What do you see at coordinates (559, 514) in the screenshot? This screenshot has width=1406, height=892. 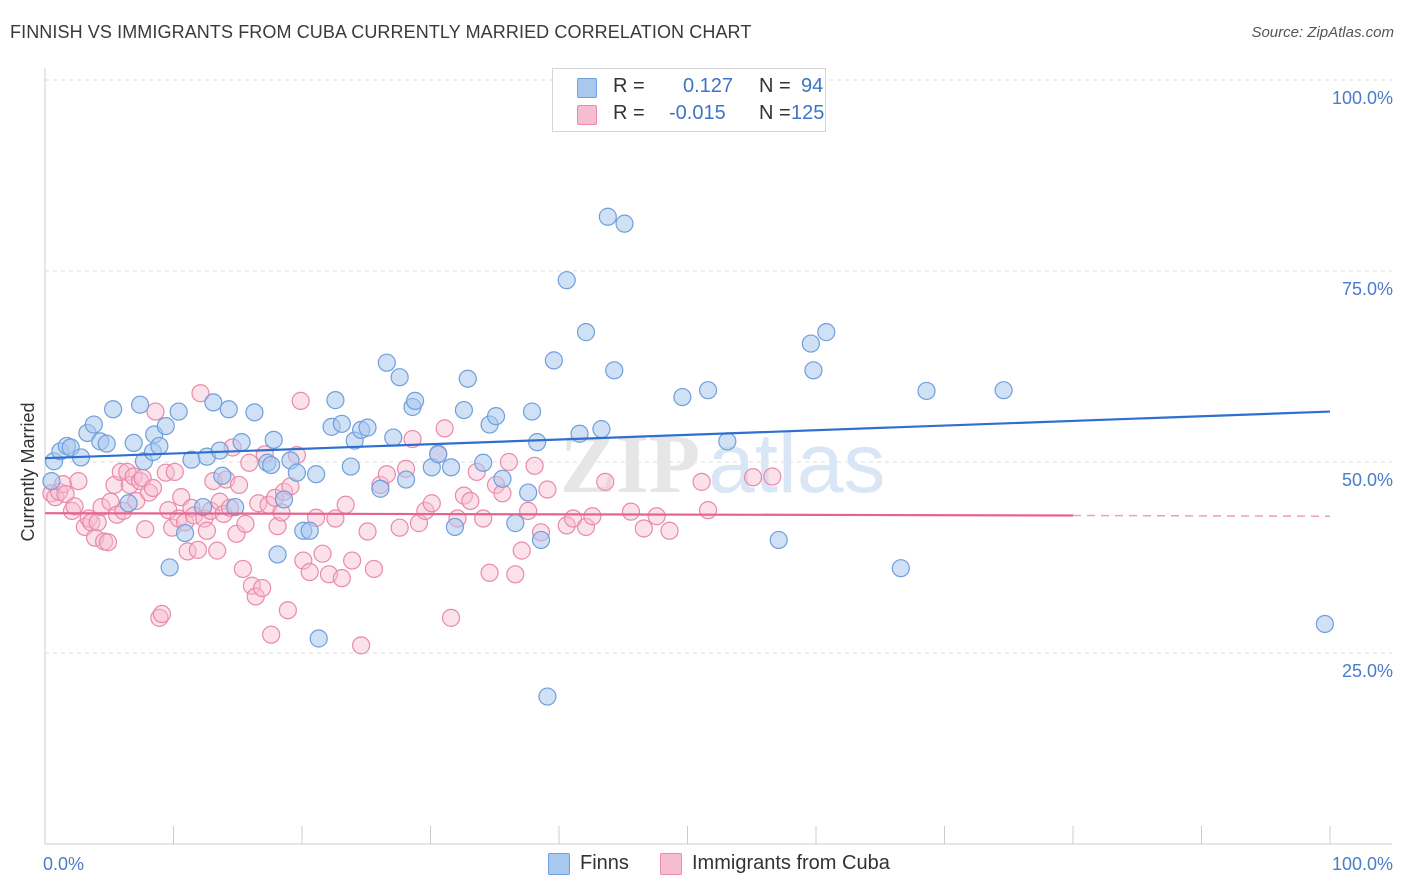 I see `cuba-trend-line` at bounding box center [559, 514].